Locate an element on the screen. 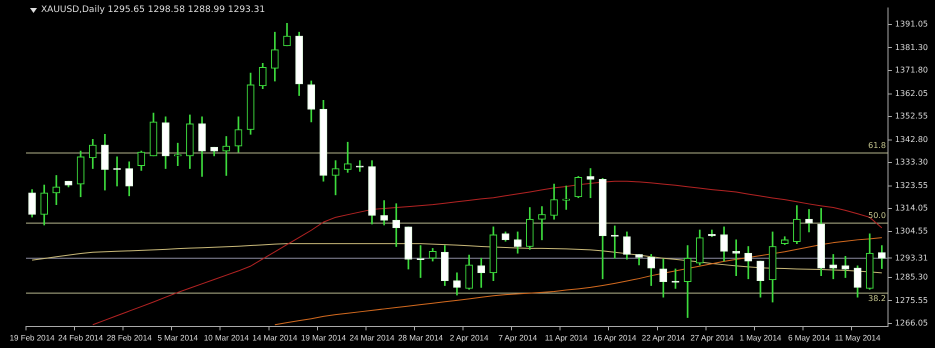  annotation: 38.2 is located at coordinates (877, 299).